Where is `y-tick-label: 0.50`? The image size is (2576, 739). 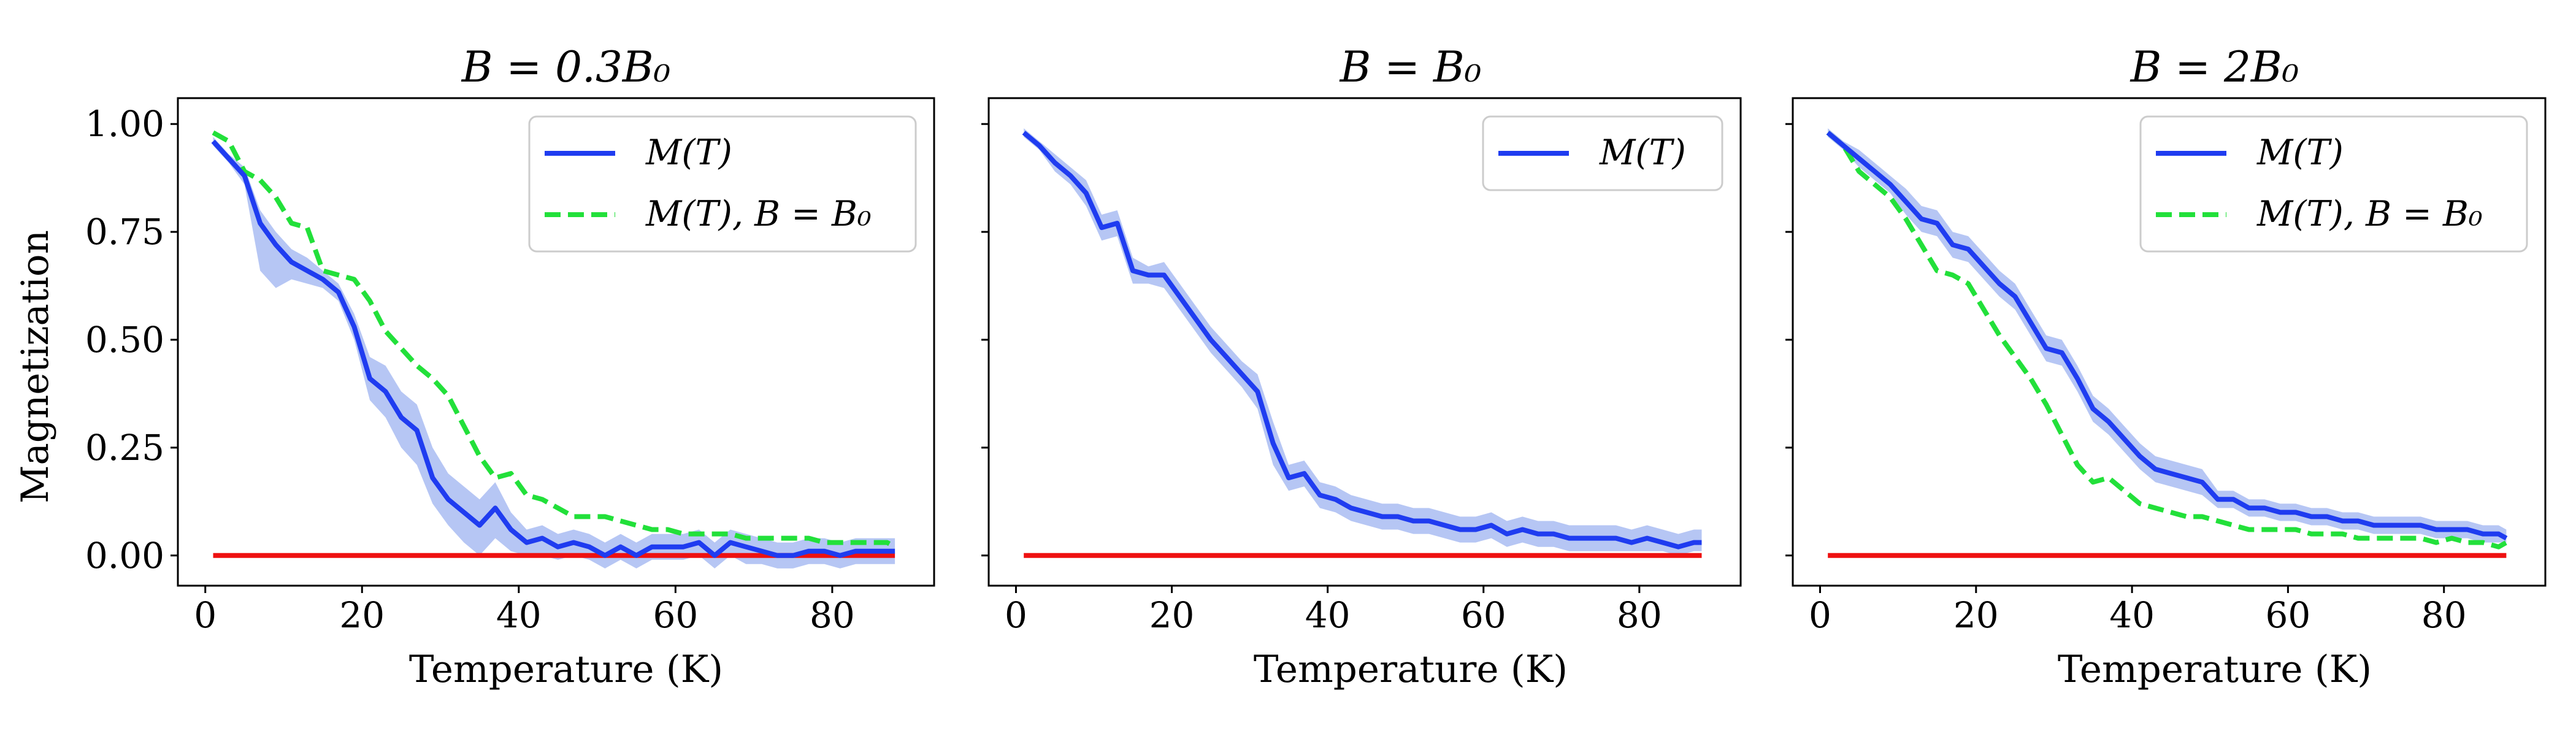 y-tick-label: 0.50 is located at coordinates (124, 340).